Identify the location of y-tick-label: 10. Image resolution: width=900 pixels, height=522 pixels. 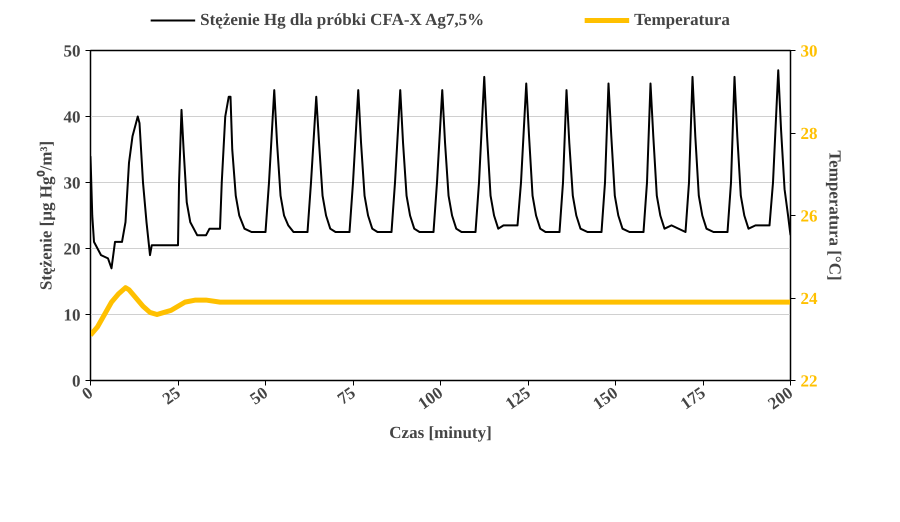
(72, 315).